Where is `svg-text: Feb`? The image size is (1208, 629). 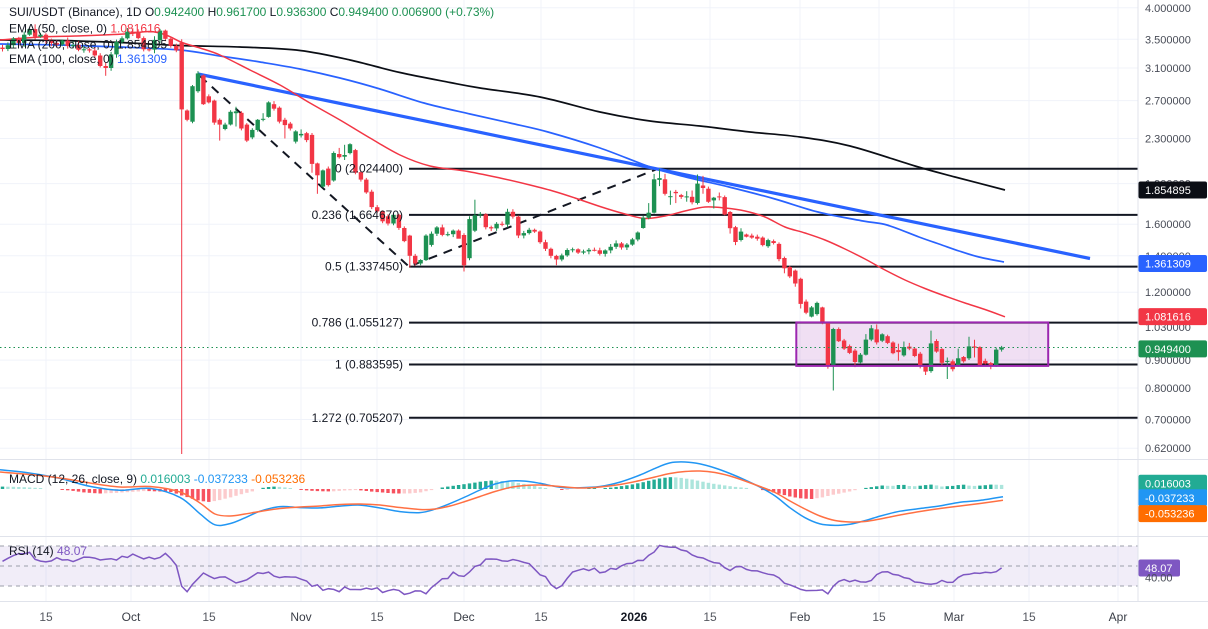 svg-text: Feb is located at coordinates (800, 617).